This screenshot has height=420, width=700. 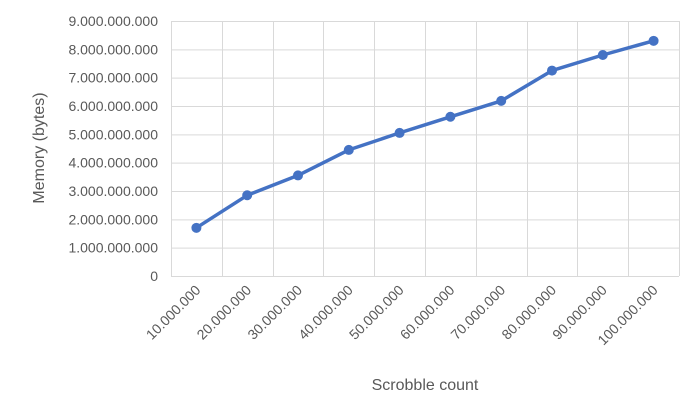 What do you see at coordinates (113, 219) in the screenshot?
I see `y-tick-label: 2.000.000.000` at bounding box center [113, 219].